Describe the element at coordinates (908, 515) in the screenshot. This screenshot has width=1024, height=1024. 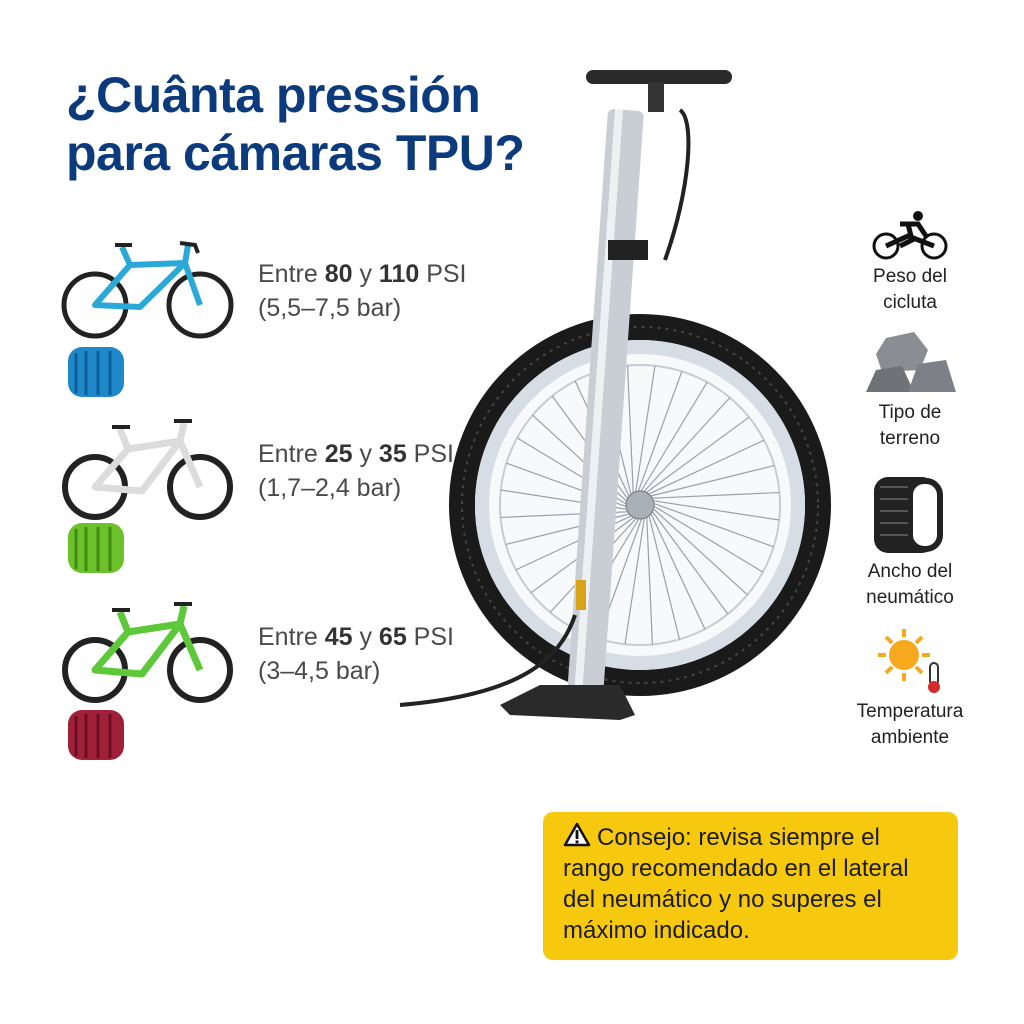
I see `tire-icon` at that location.